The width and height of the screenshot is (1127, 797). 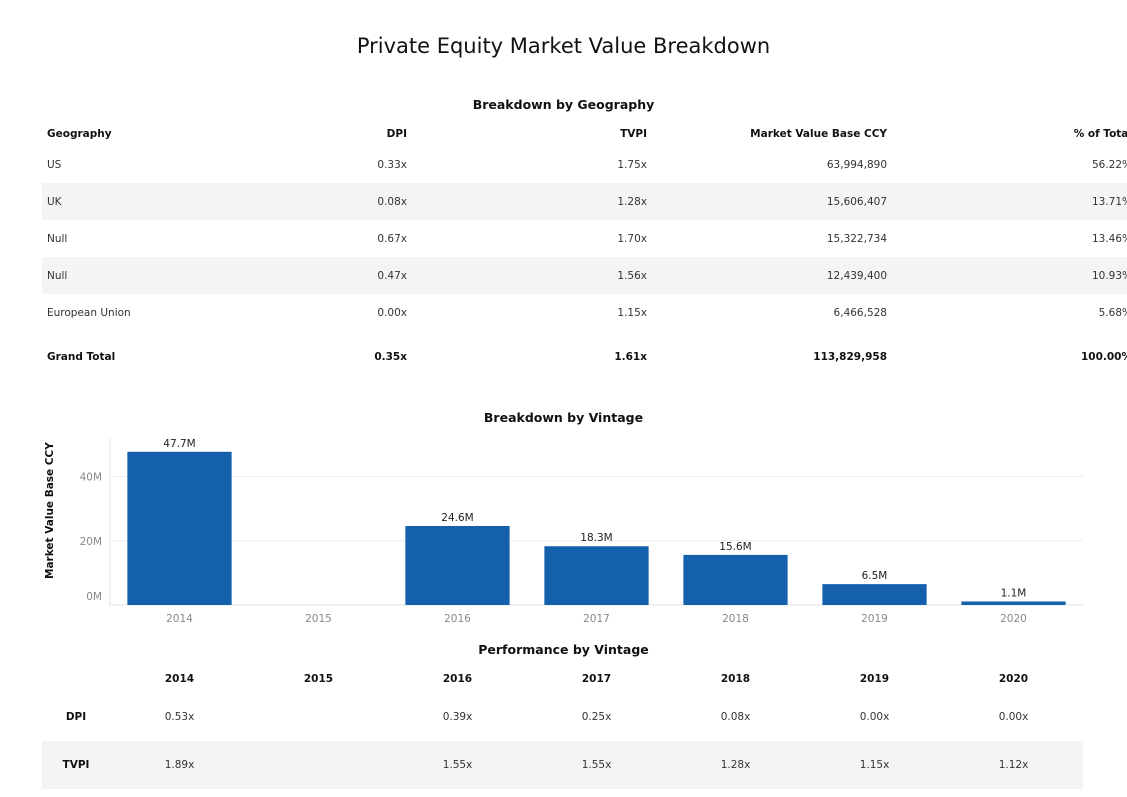 I want to click on column-header-geography: Geography, so click(x=79, y=133).